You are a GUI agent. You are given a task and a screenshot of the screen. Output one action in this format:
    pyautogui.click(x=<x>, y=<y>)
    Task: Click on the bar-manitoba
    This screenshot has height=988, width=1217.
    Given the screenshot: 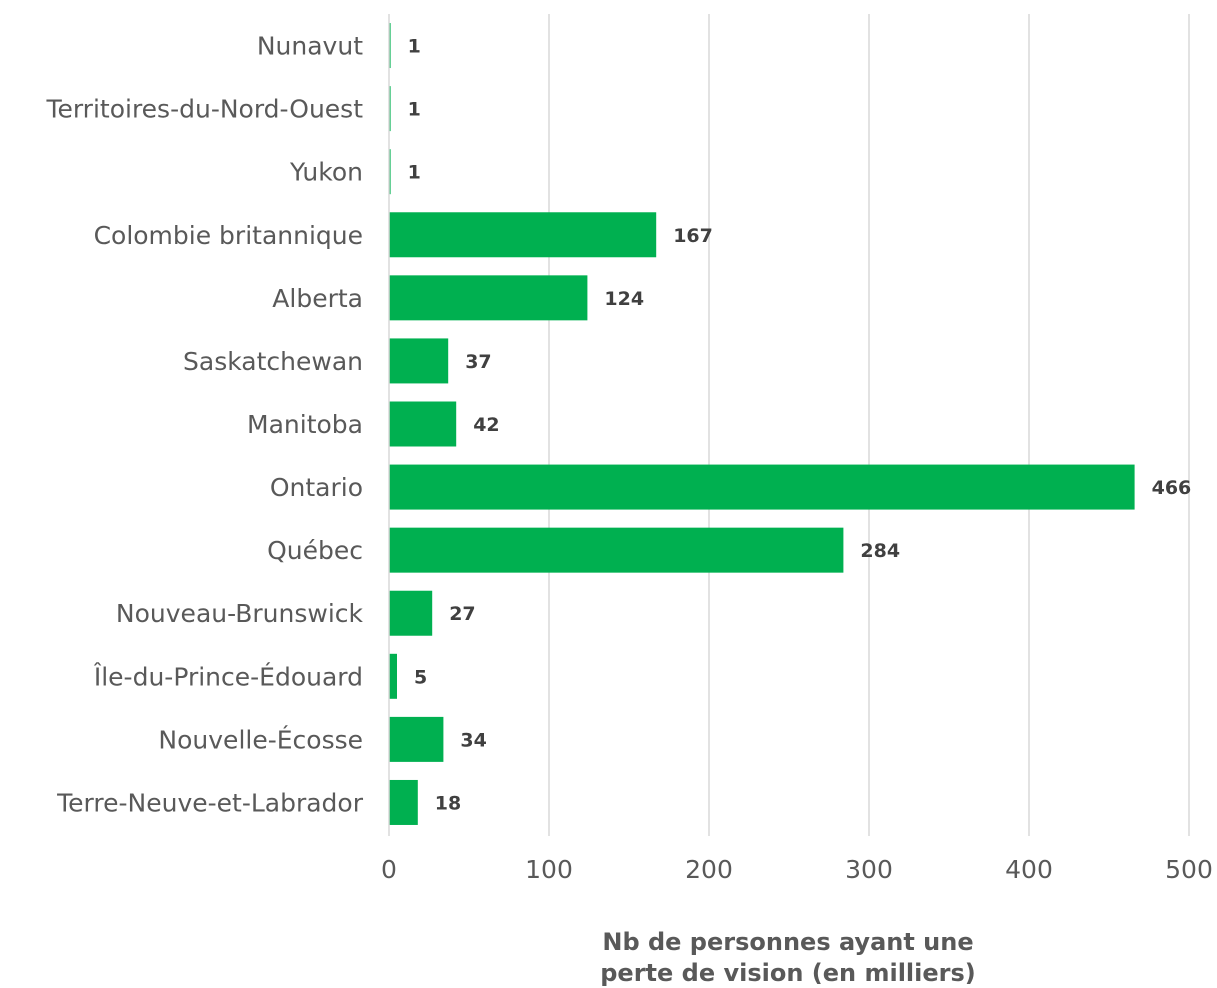 What is the action you would take?
    pyautogui.click(x=423, y=424)
    